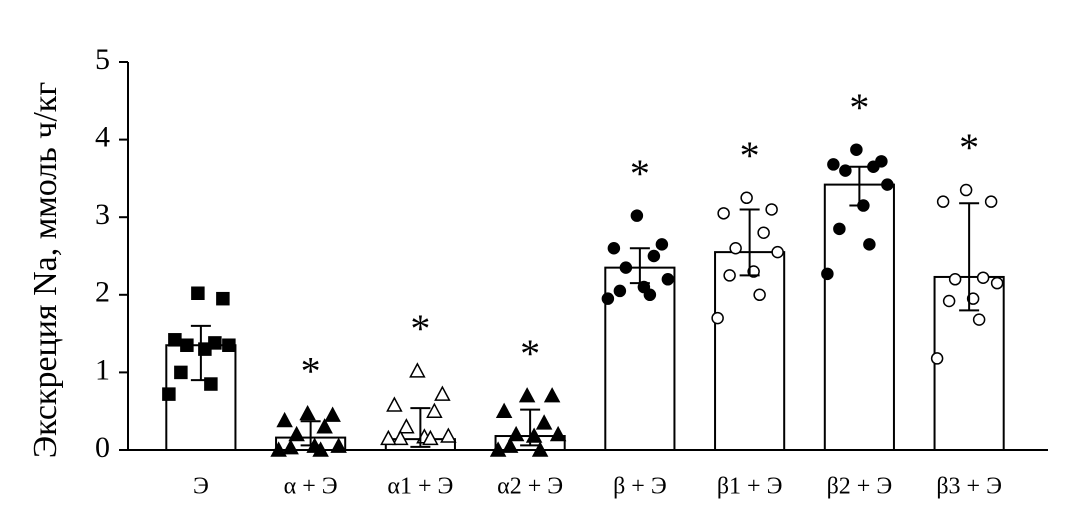  Describe the element at coordinates (640, 487) in the screenshot. I see `x-tick-label: β + Э` at that location.